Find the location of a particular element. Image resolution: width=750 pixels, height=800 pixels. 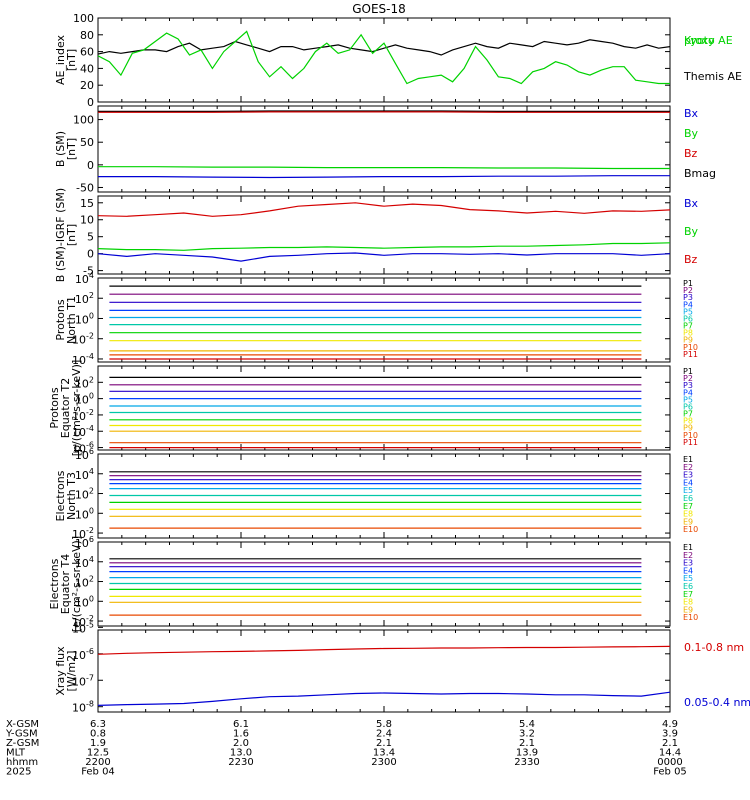

legend-entry: P11 is located at coordinates (690, 354).